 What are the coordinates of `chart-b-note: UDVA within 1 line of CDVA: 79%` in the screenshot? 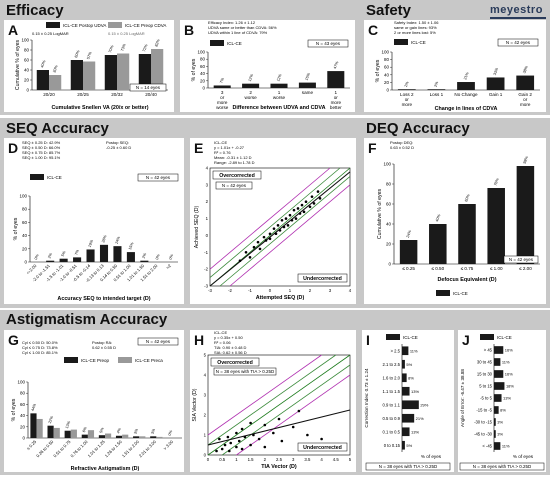 It's located at (238, 32).